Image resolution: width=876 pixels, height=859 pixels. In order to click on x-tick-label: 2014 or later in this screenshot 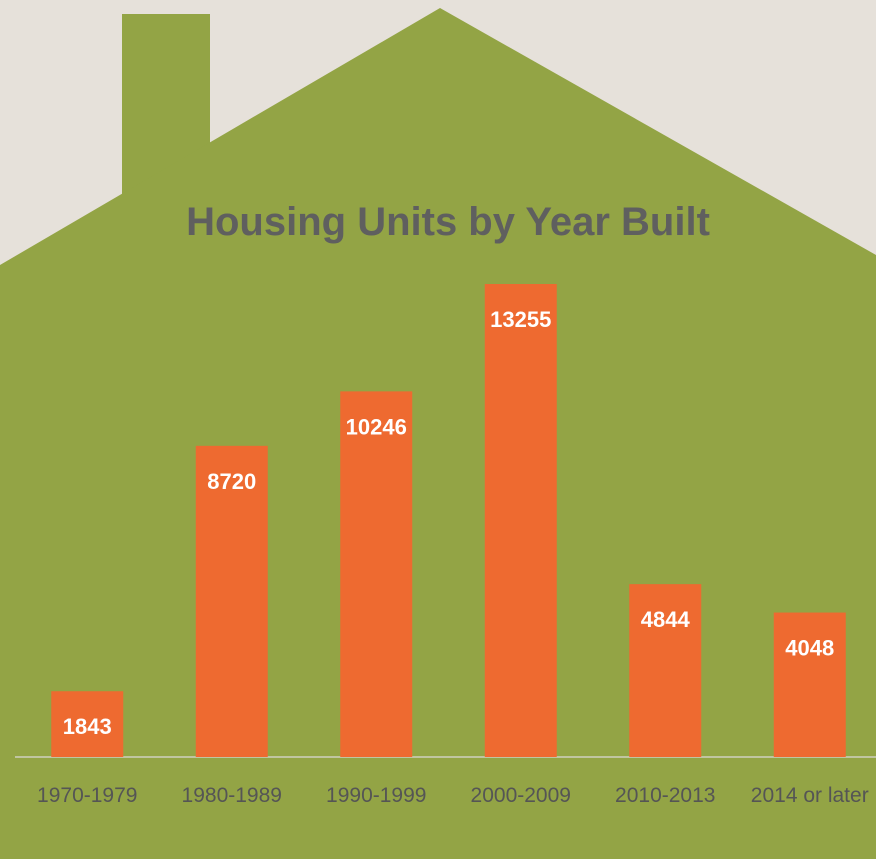, I will do `click(809, 795)`.